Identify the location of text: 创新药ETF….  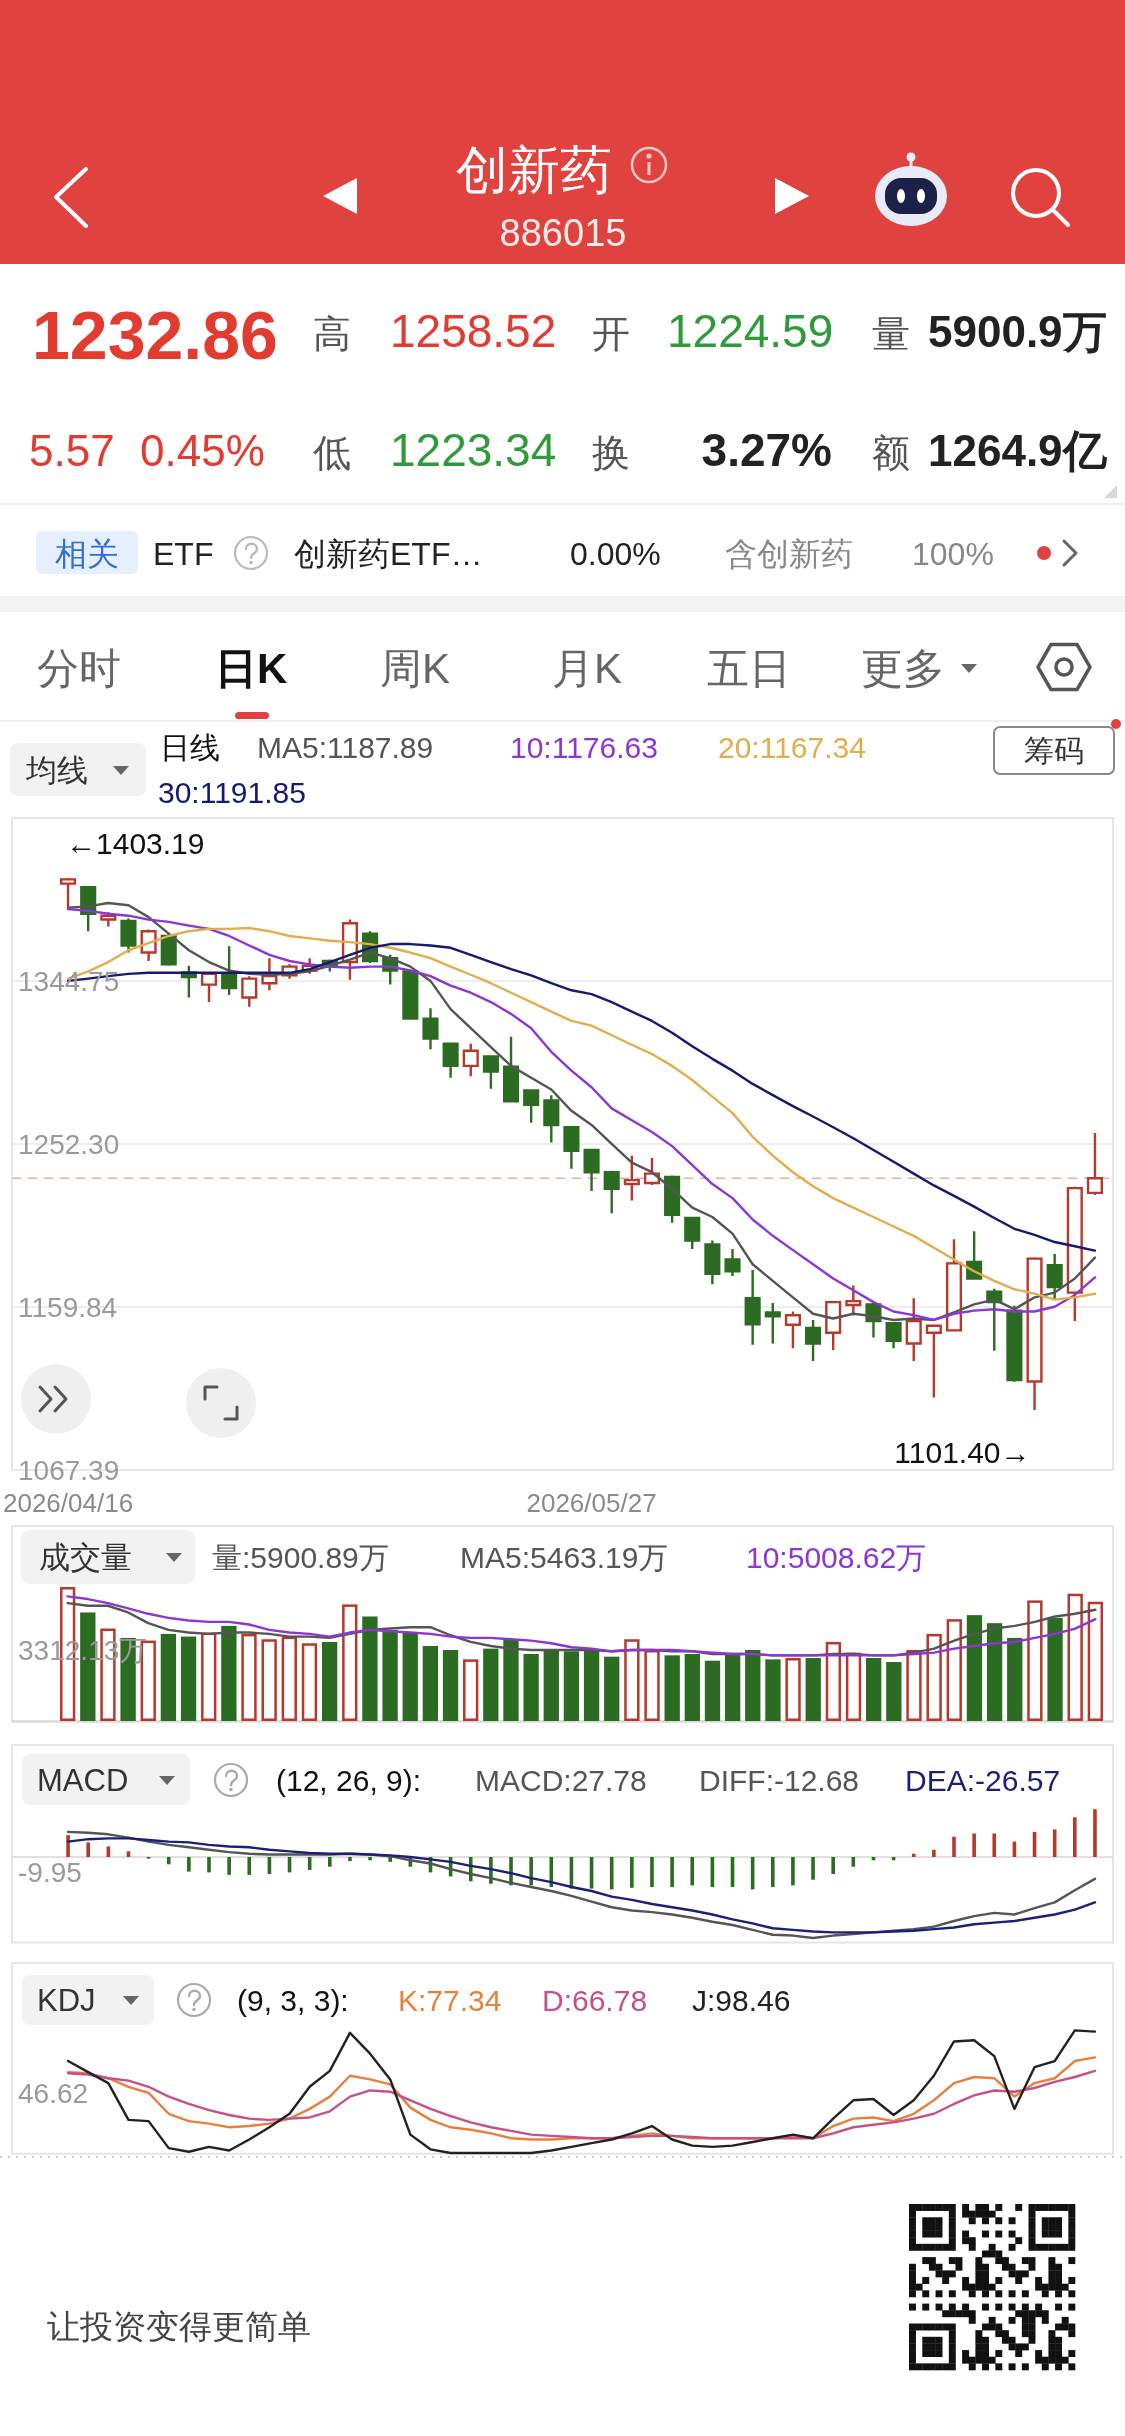
(388, 554).